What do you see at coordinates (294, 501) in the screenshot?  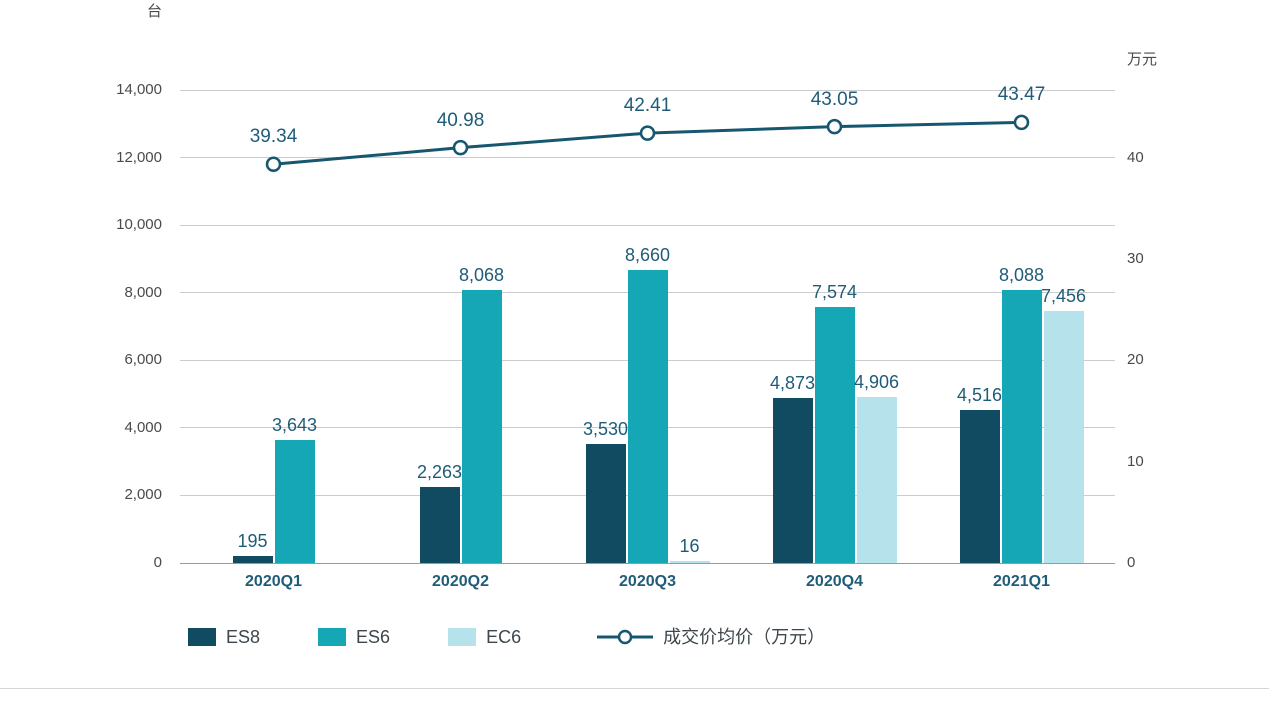 I see `bar-es6-2020Q1` at bounding box center [294, 501].